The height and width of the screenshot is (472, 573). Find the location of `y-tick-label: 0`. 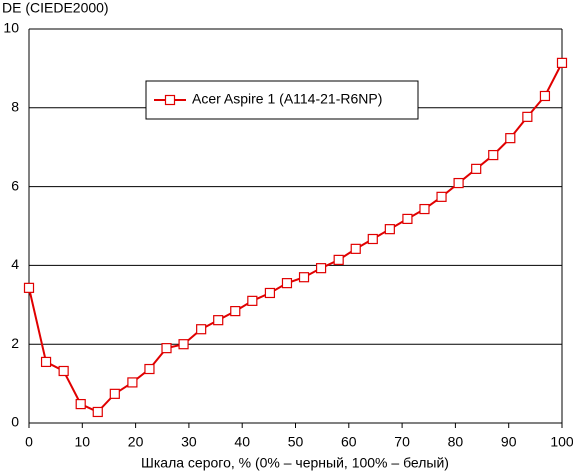

y-tick-label: 0 is located at coordinates (15, 422).